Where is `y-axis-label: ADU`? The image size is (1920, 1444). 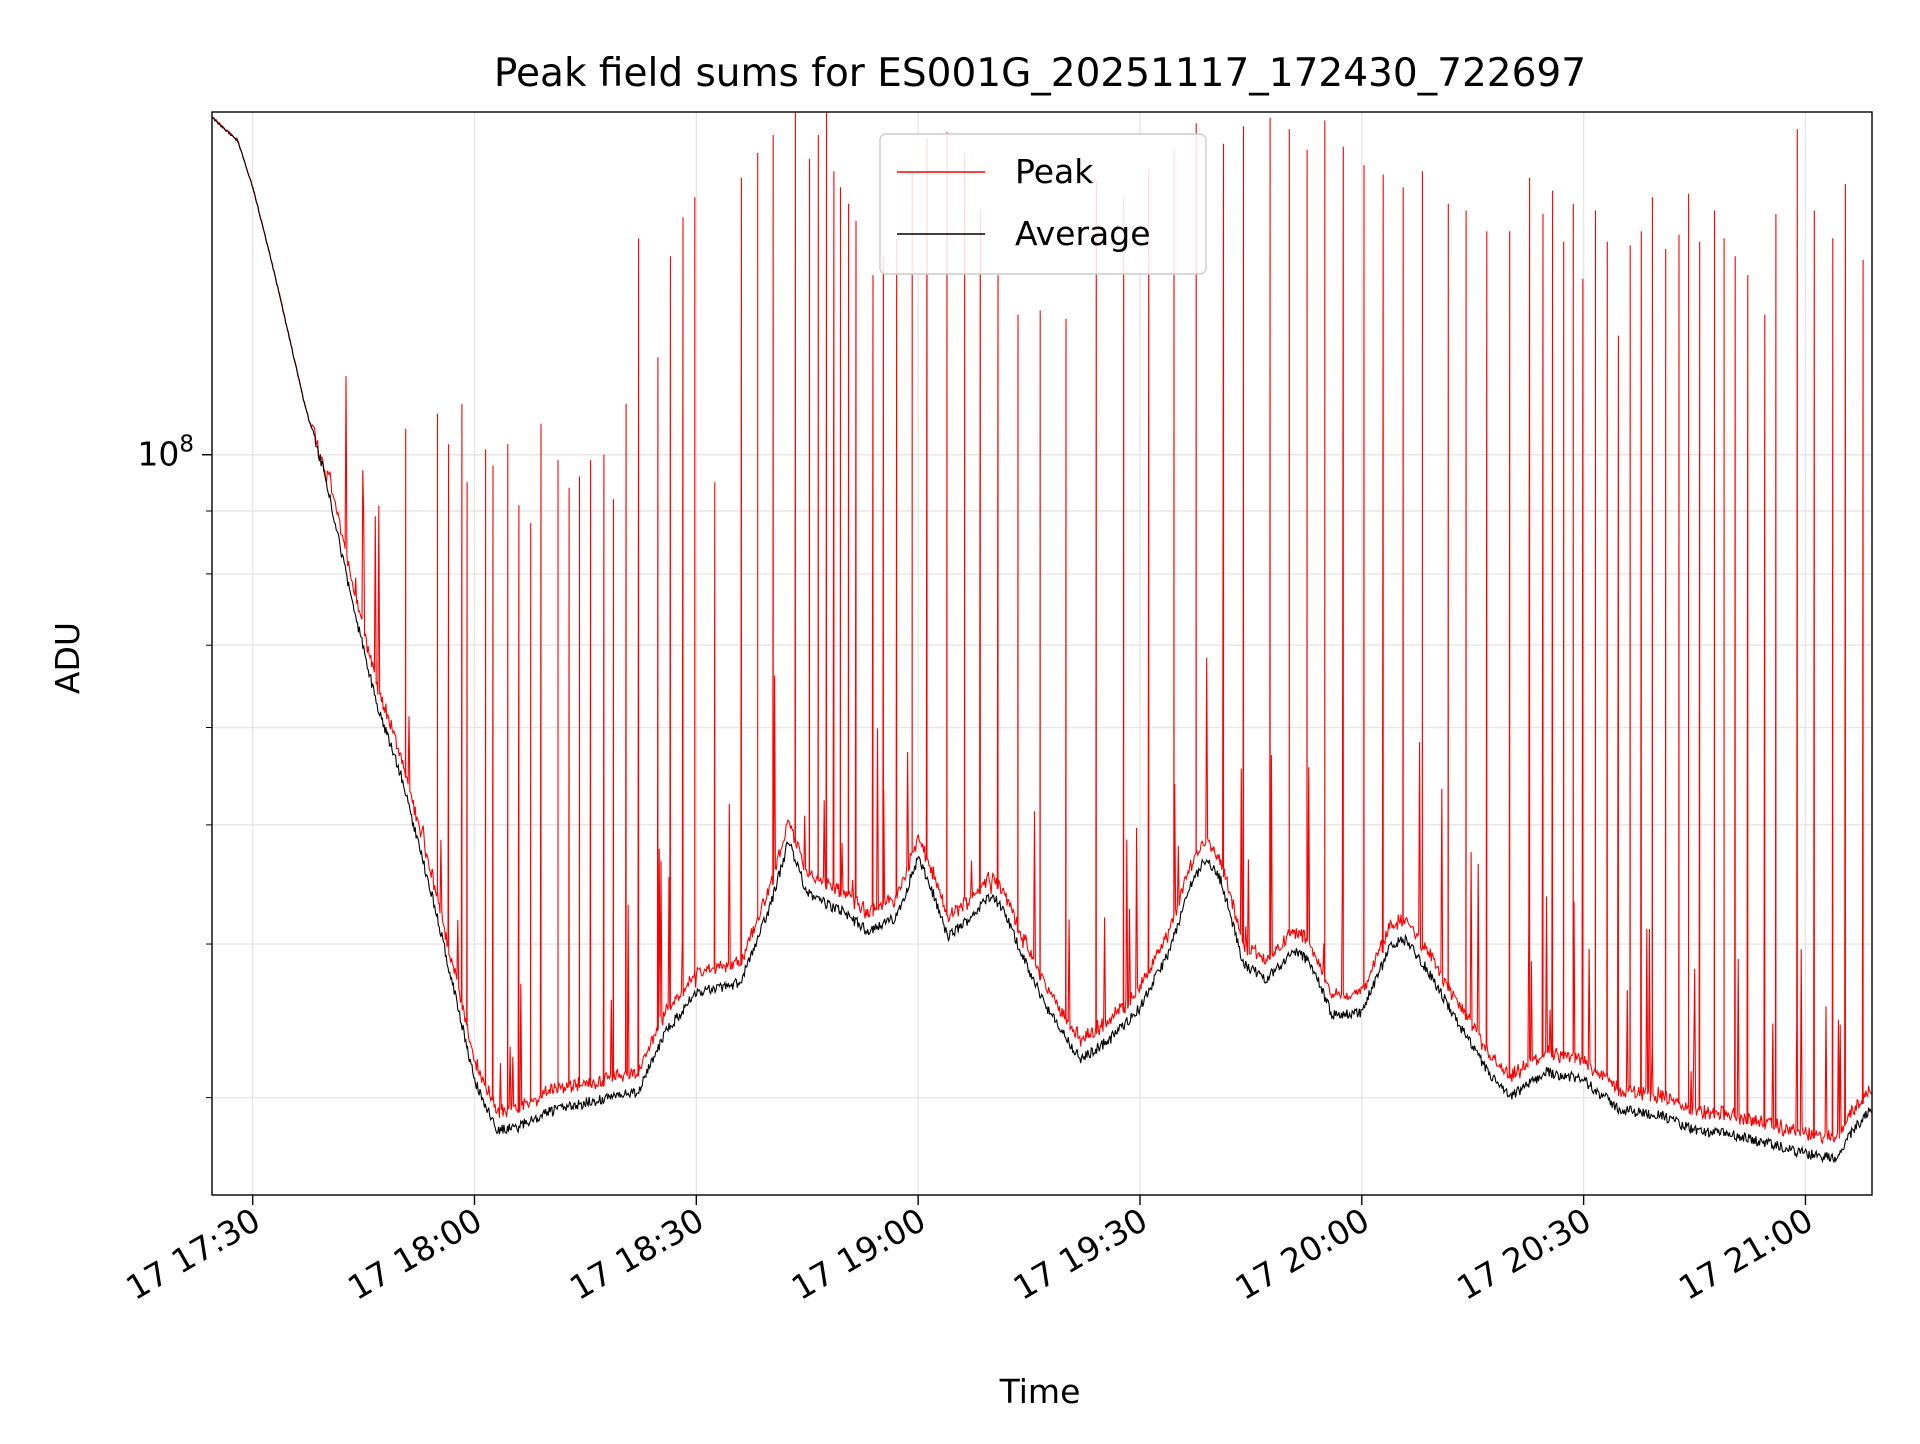 y-axis-label: ADU is located at coordinates (67, 658).